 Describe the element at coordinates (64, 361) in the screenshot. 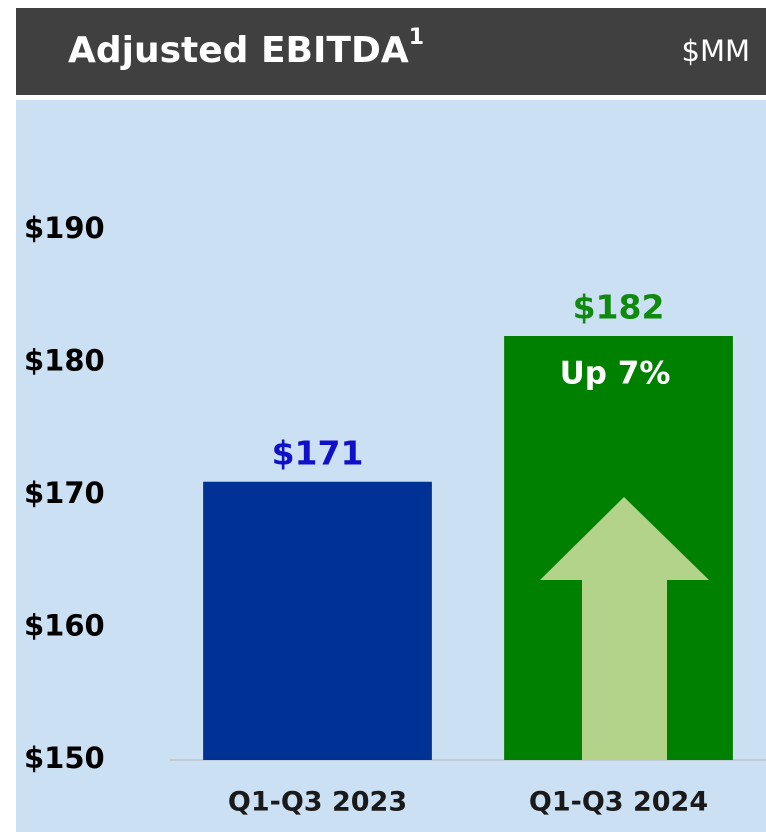

I see `y-tick-label: $180` at that location.